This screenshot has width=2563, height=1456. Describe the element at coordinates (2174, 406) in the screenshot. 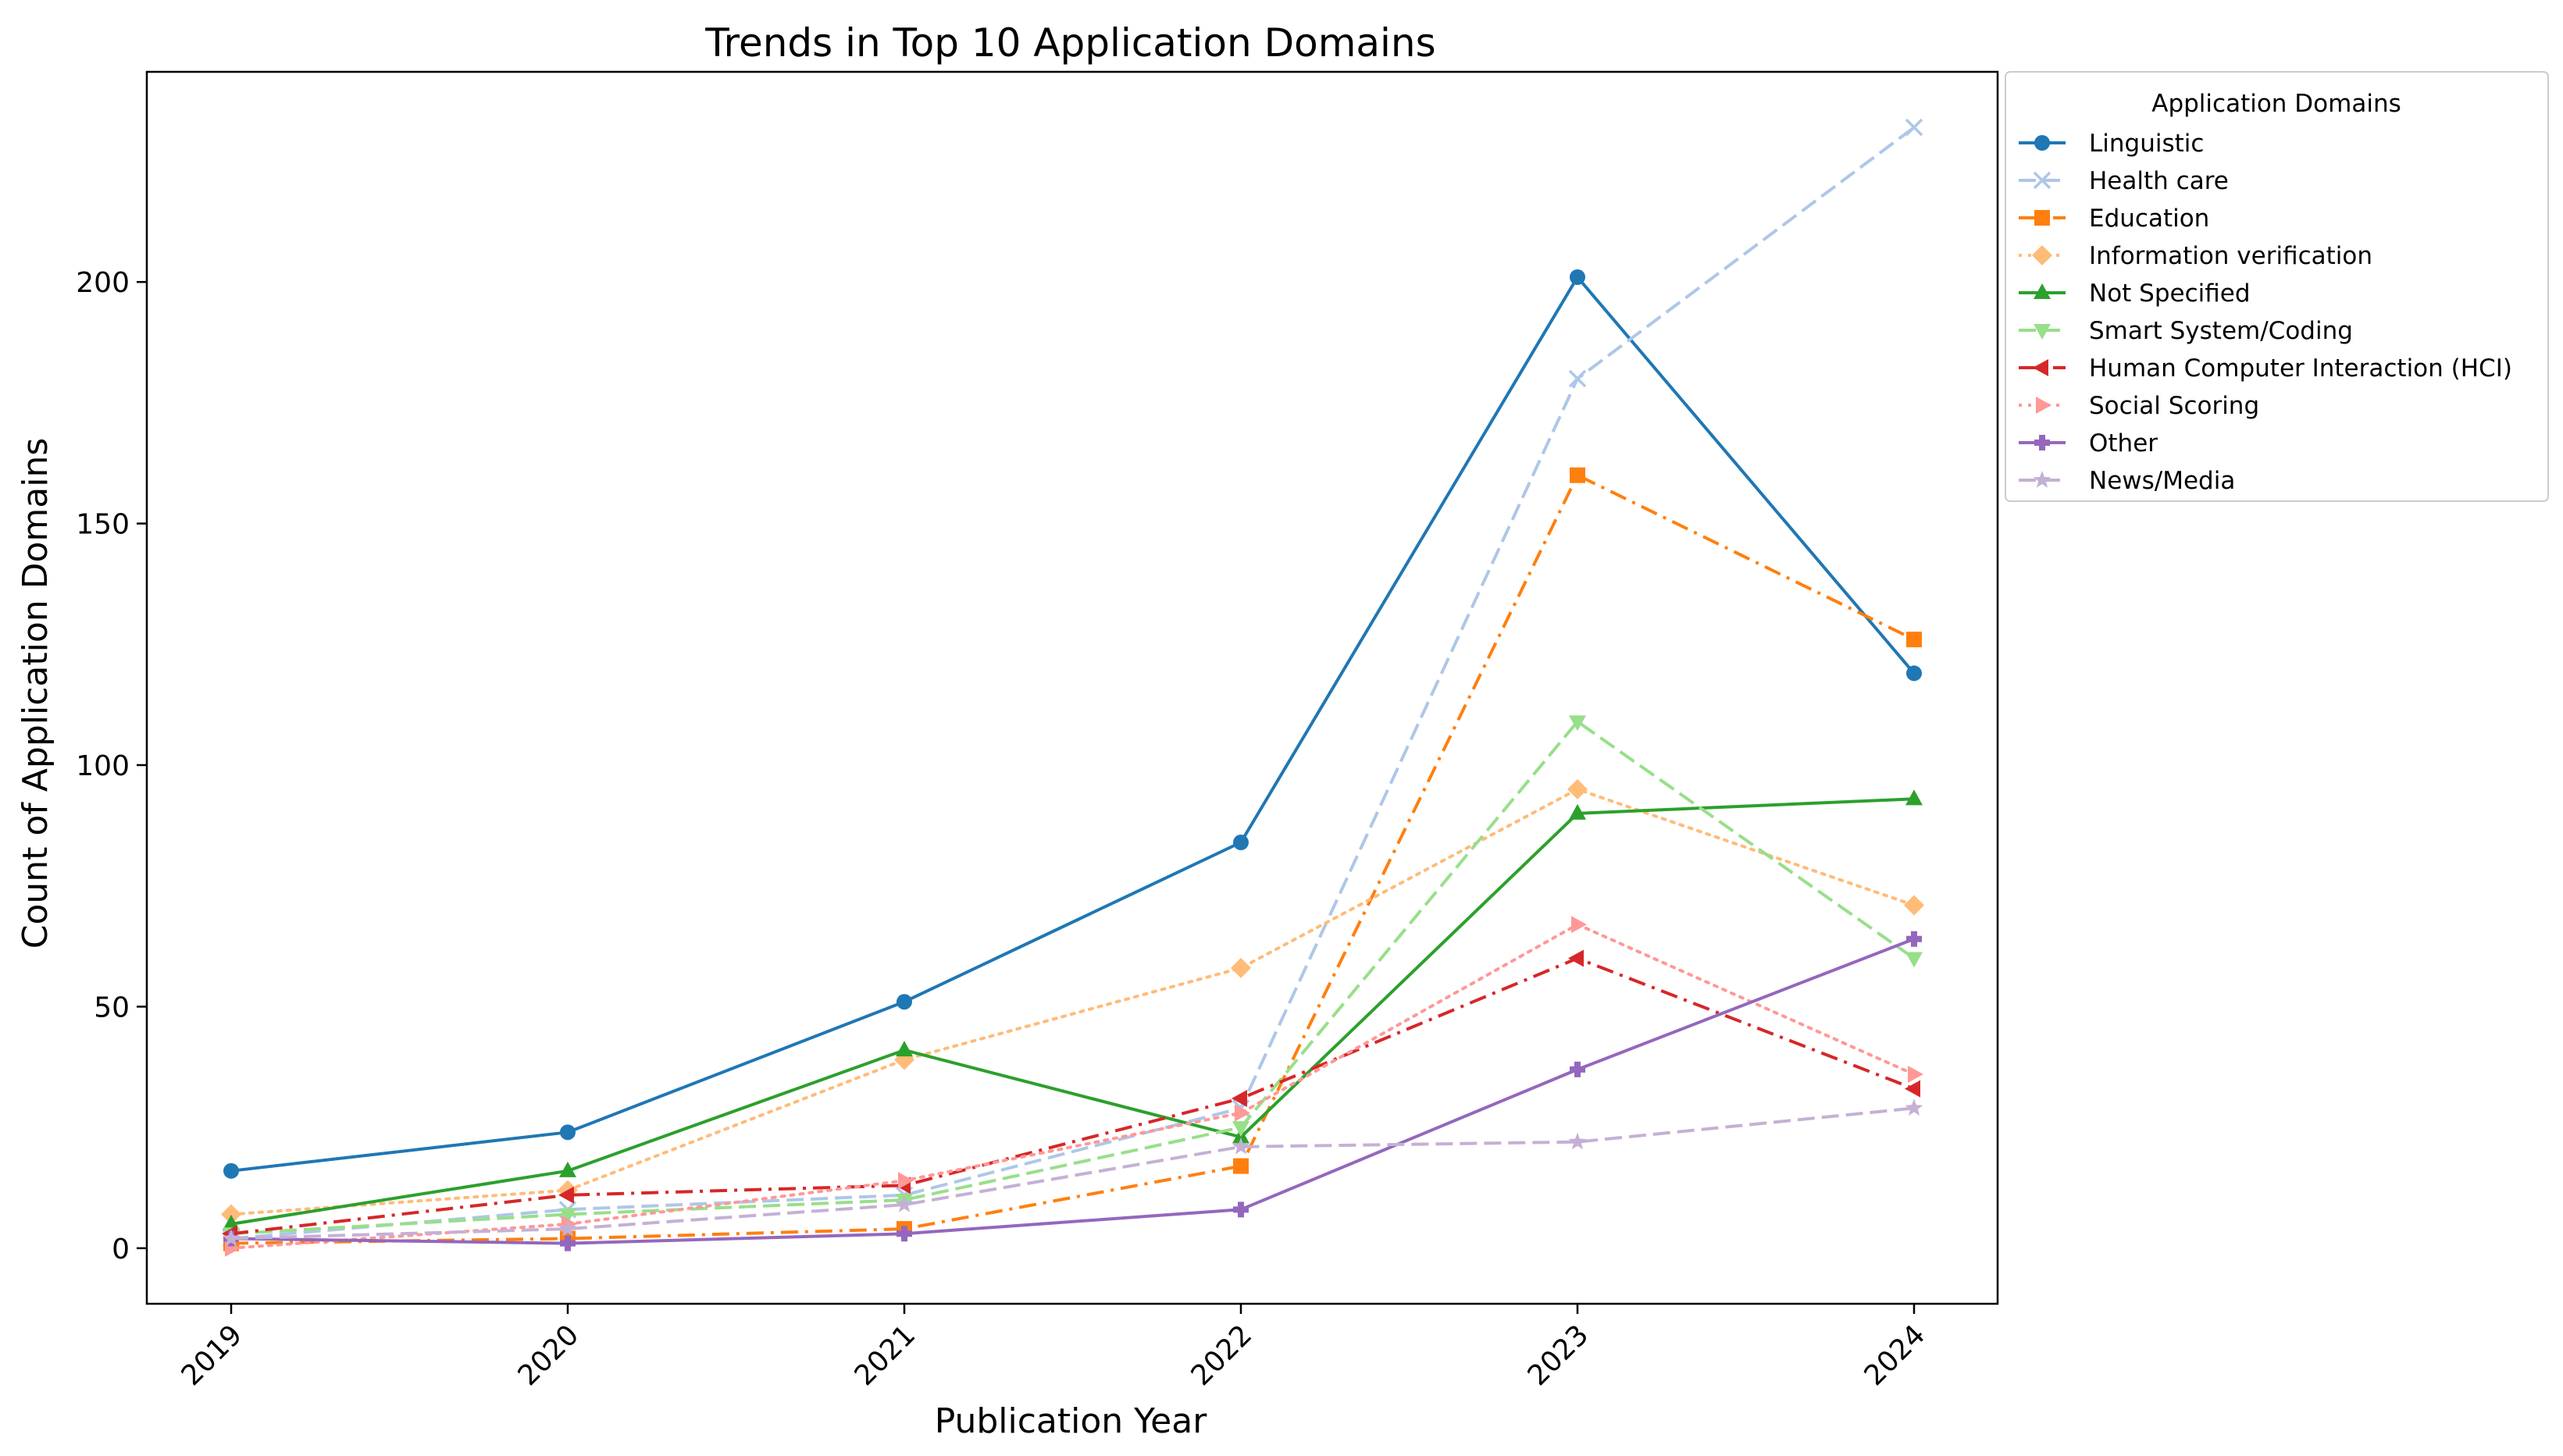

I see `legend-label: Social Scoring` at that location.